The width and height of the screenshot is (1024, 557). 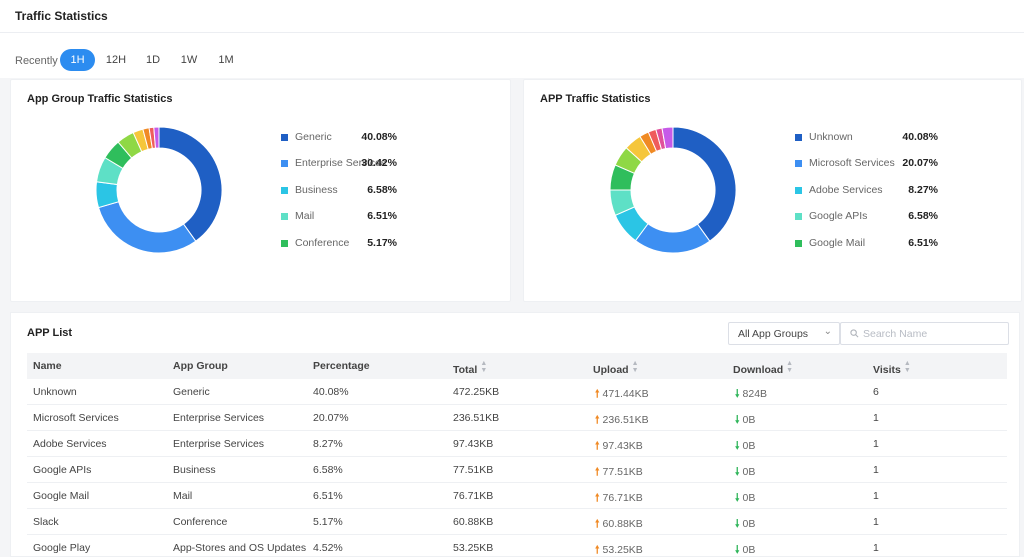 I want to click on cell-name: Slack, so click(x=46, y=522).